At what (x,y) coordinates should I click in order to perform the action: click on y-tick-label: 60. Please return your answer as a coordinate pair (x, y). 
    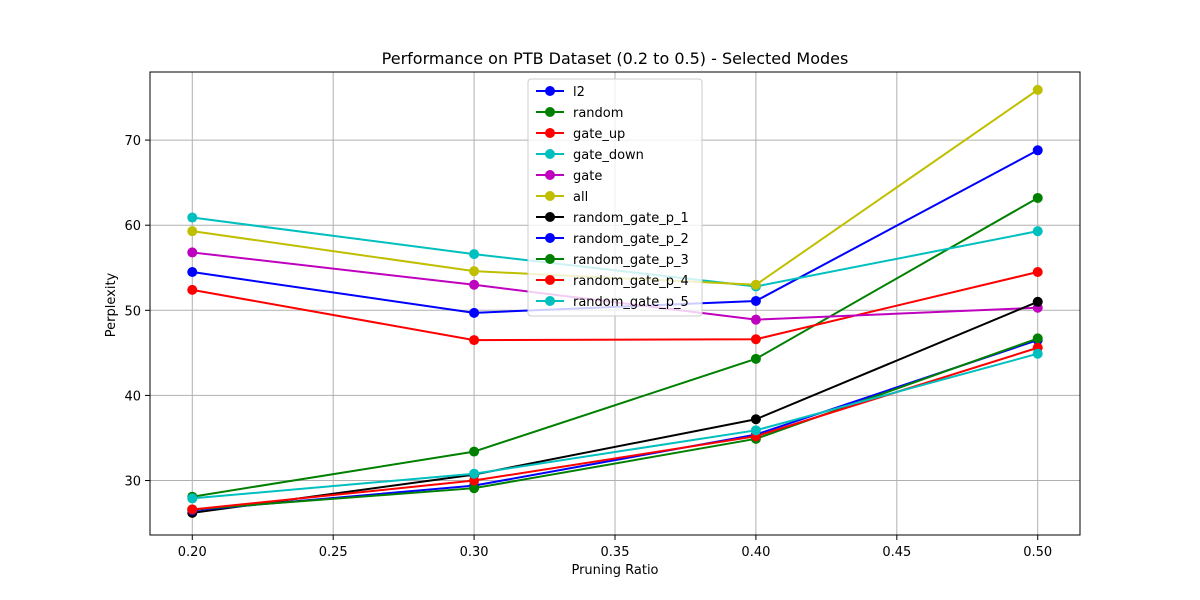
    Looking at the image, I should click on (132, 226).